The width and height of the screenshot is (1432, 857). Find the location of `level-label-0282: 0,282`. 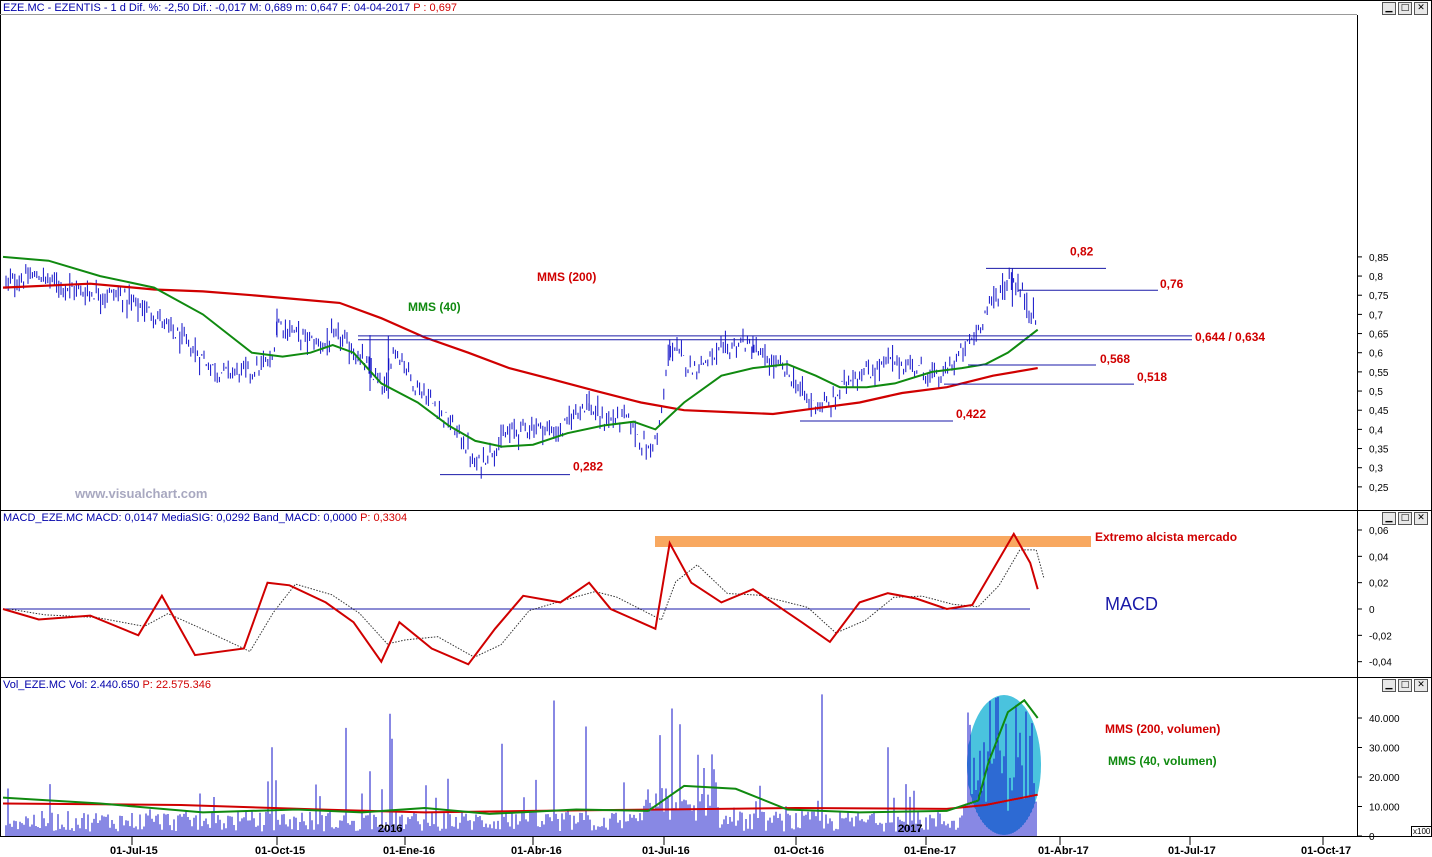

level-label-0282: 0,282 is located at coordinates (588, 467).